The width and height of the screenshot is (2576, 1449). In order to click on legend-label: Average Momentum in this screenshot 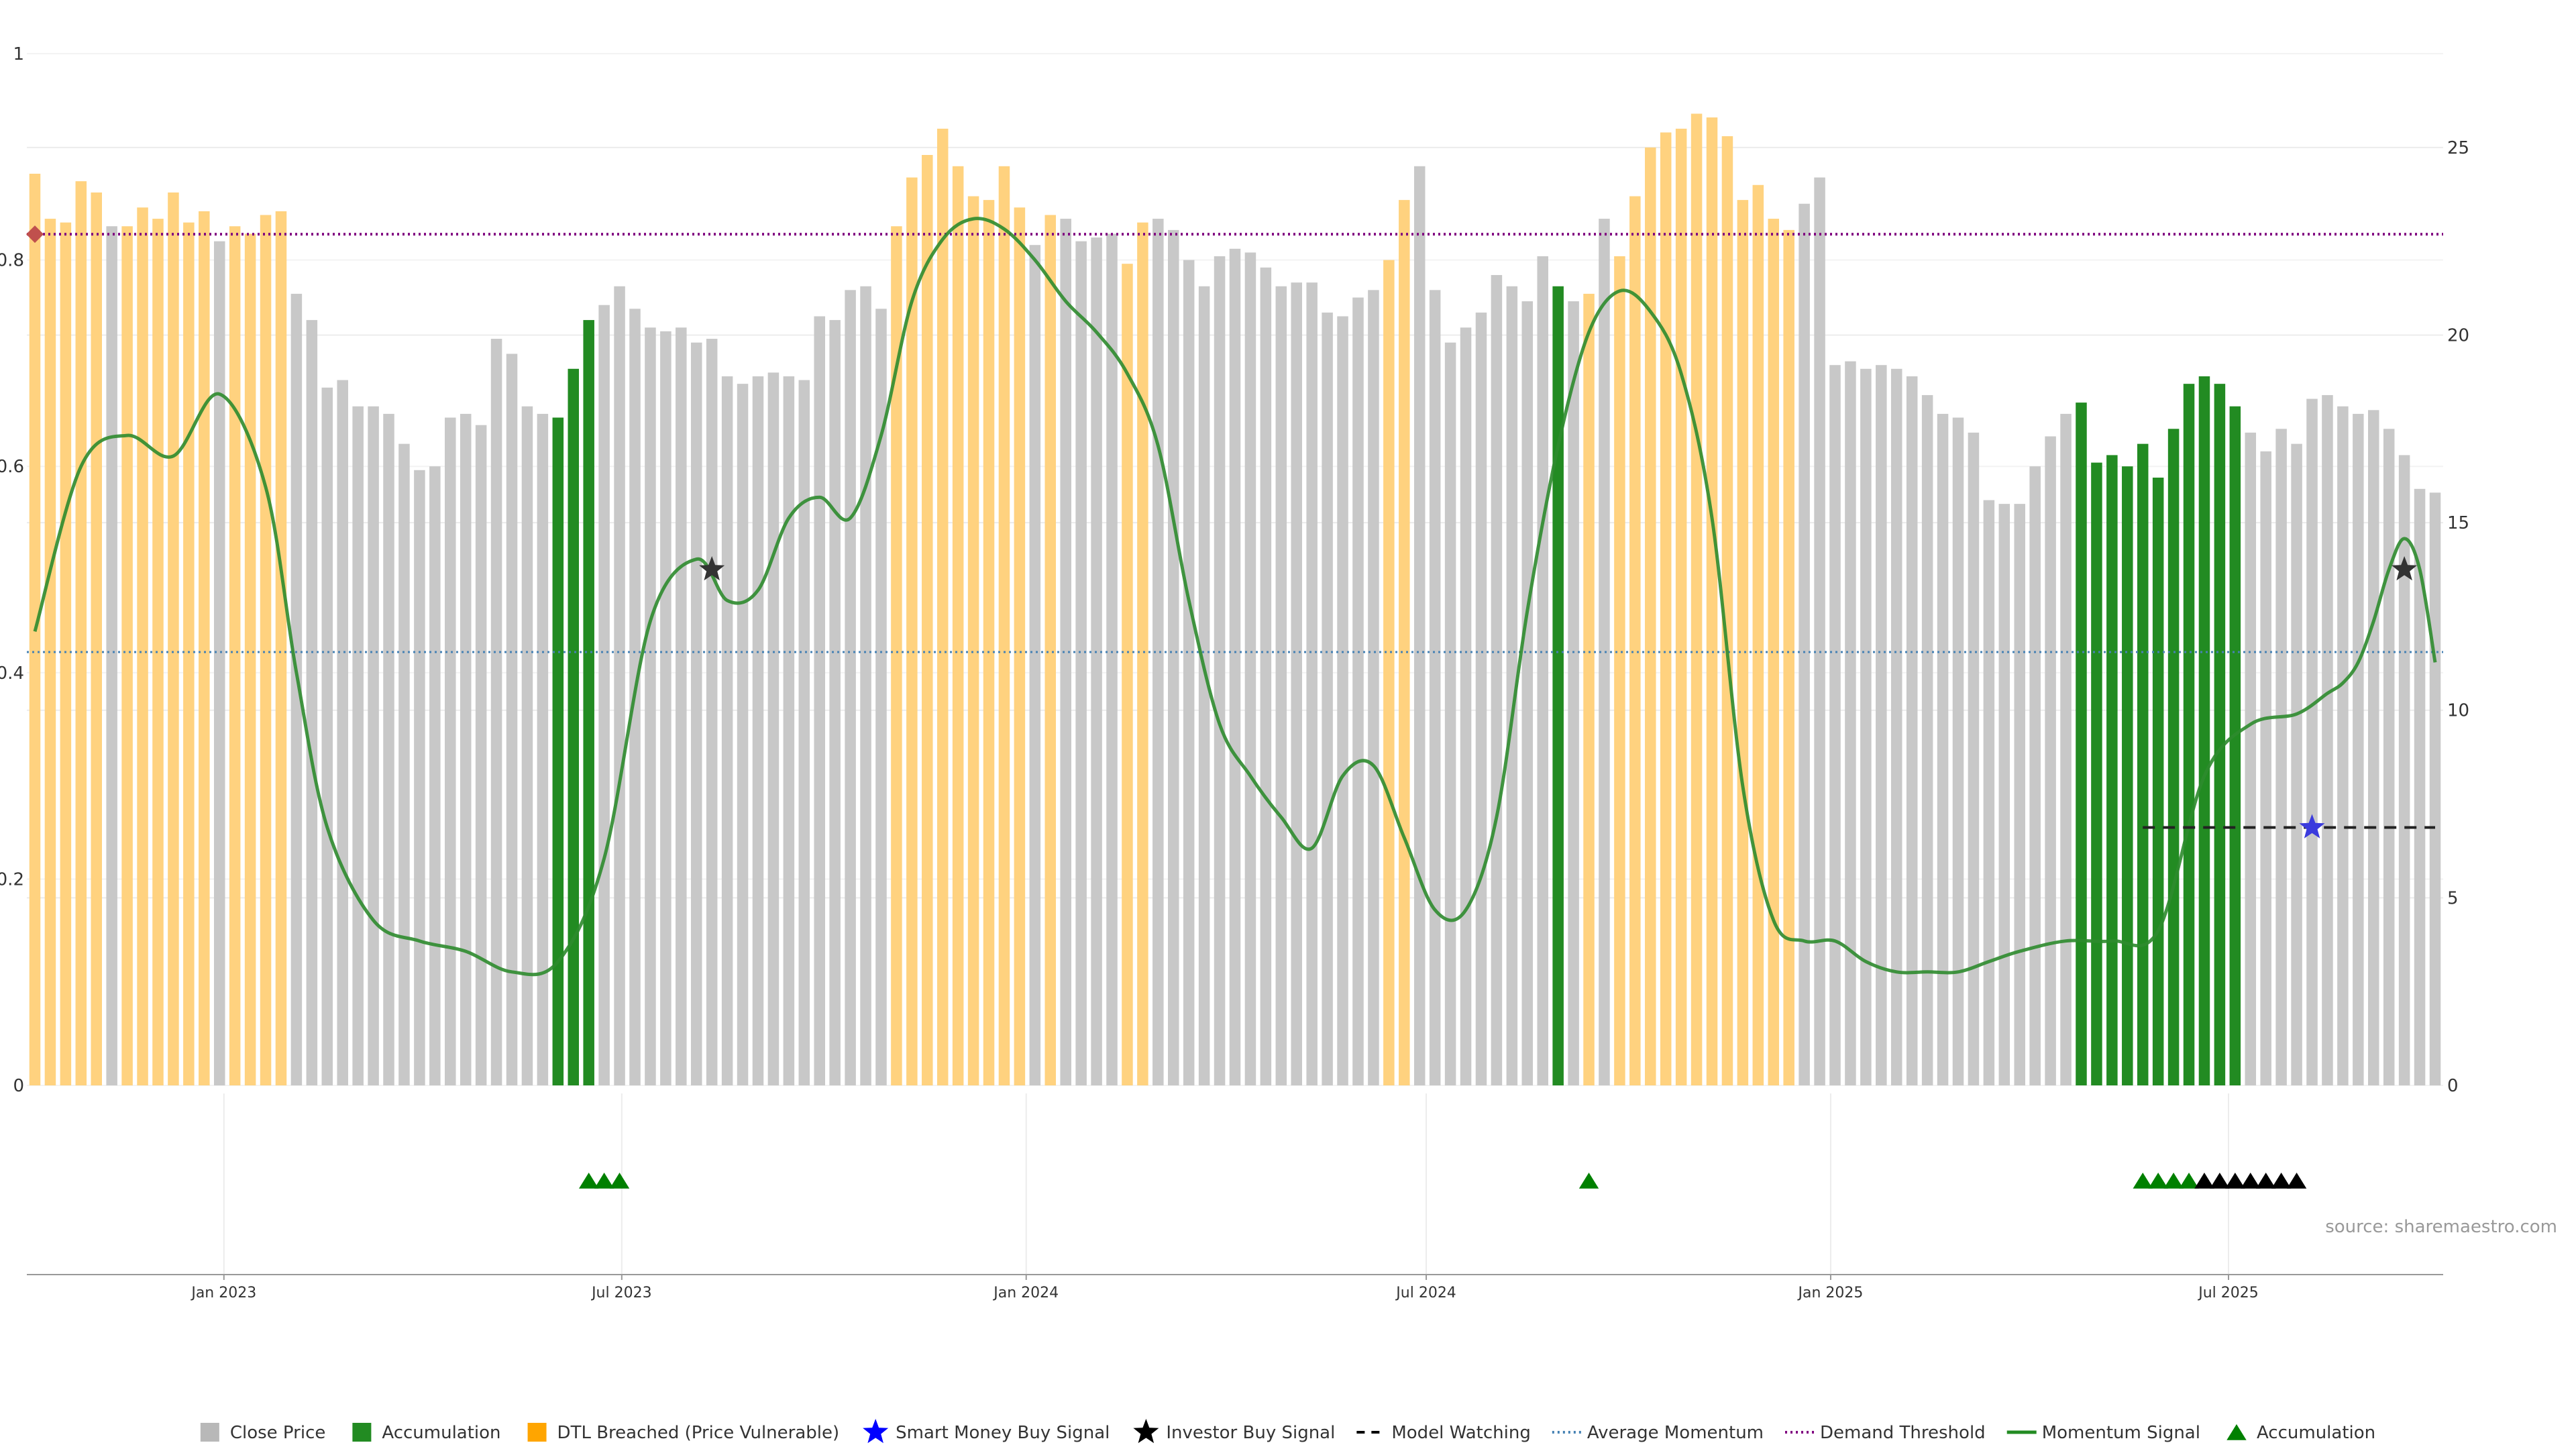, I will do `click(1675, 1433)`.